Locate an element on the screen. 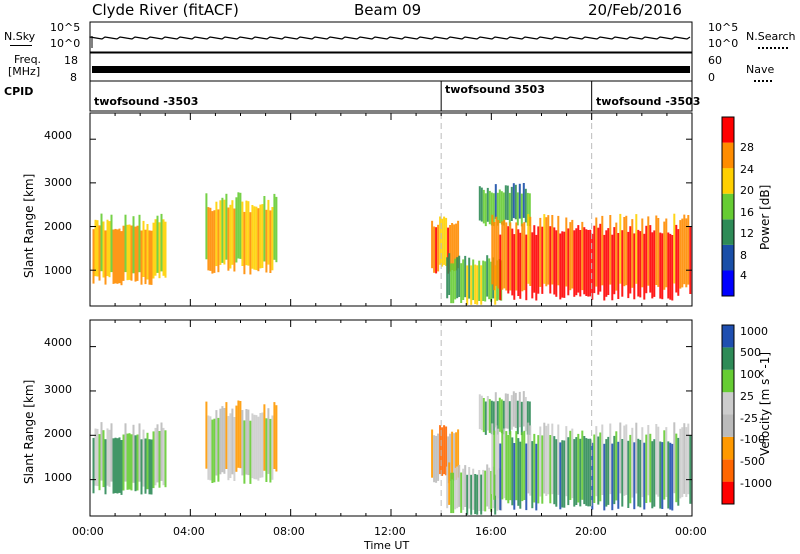  x-tick-4: 16:00 is located at coordinates (491, 531).